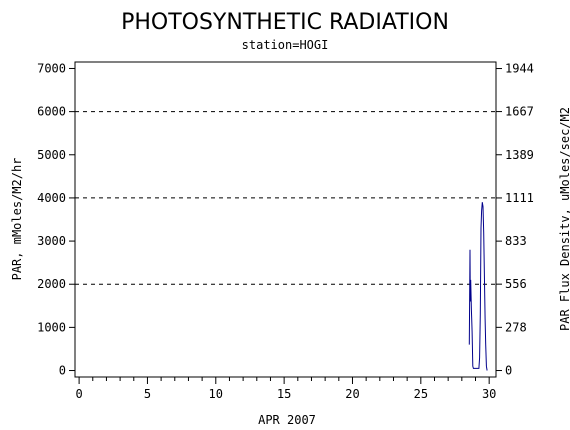  I want to click on y-tick-label: 0, so click(62, 371).